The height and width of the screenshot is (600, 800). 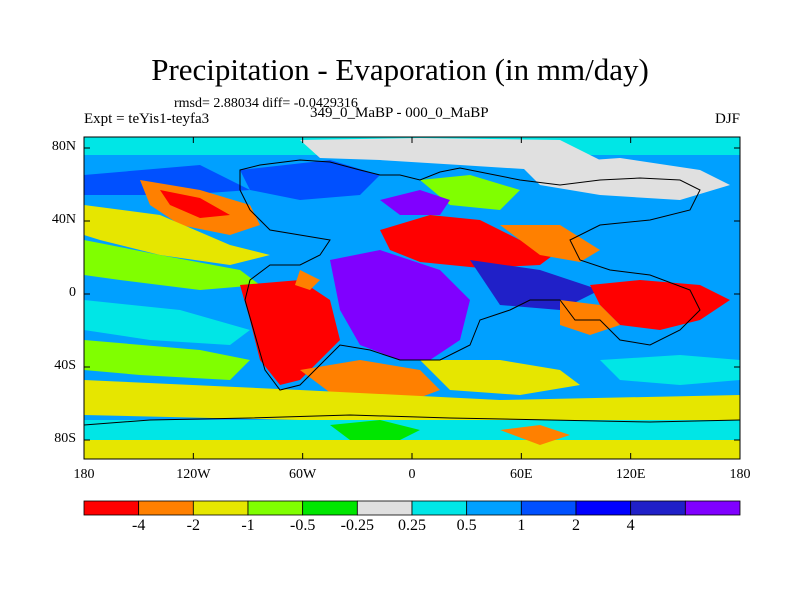 I want to click on field-east-dry-edge, so click(x=590, y=317).